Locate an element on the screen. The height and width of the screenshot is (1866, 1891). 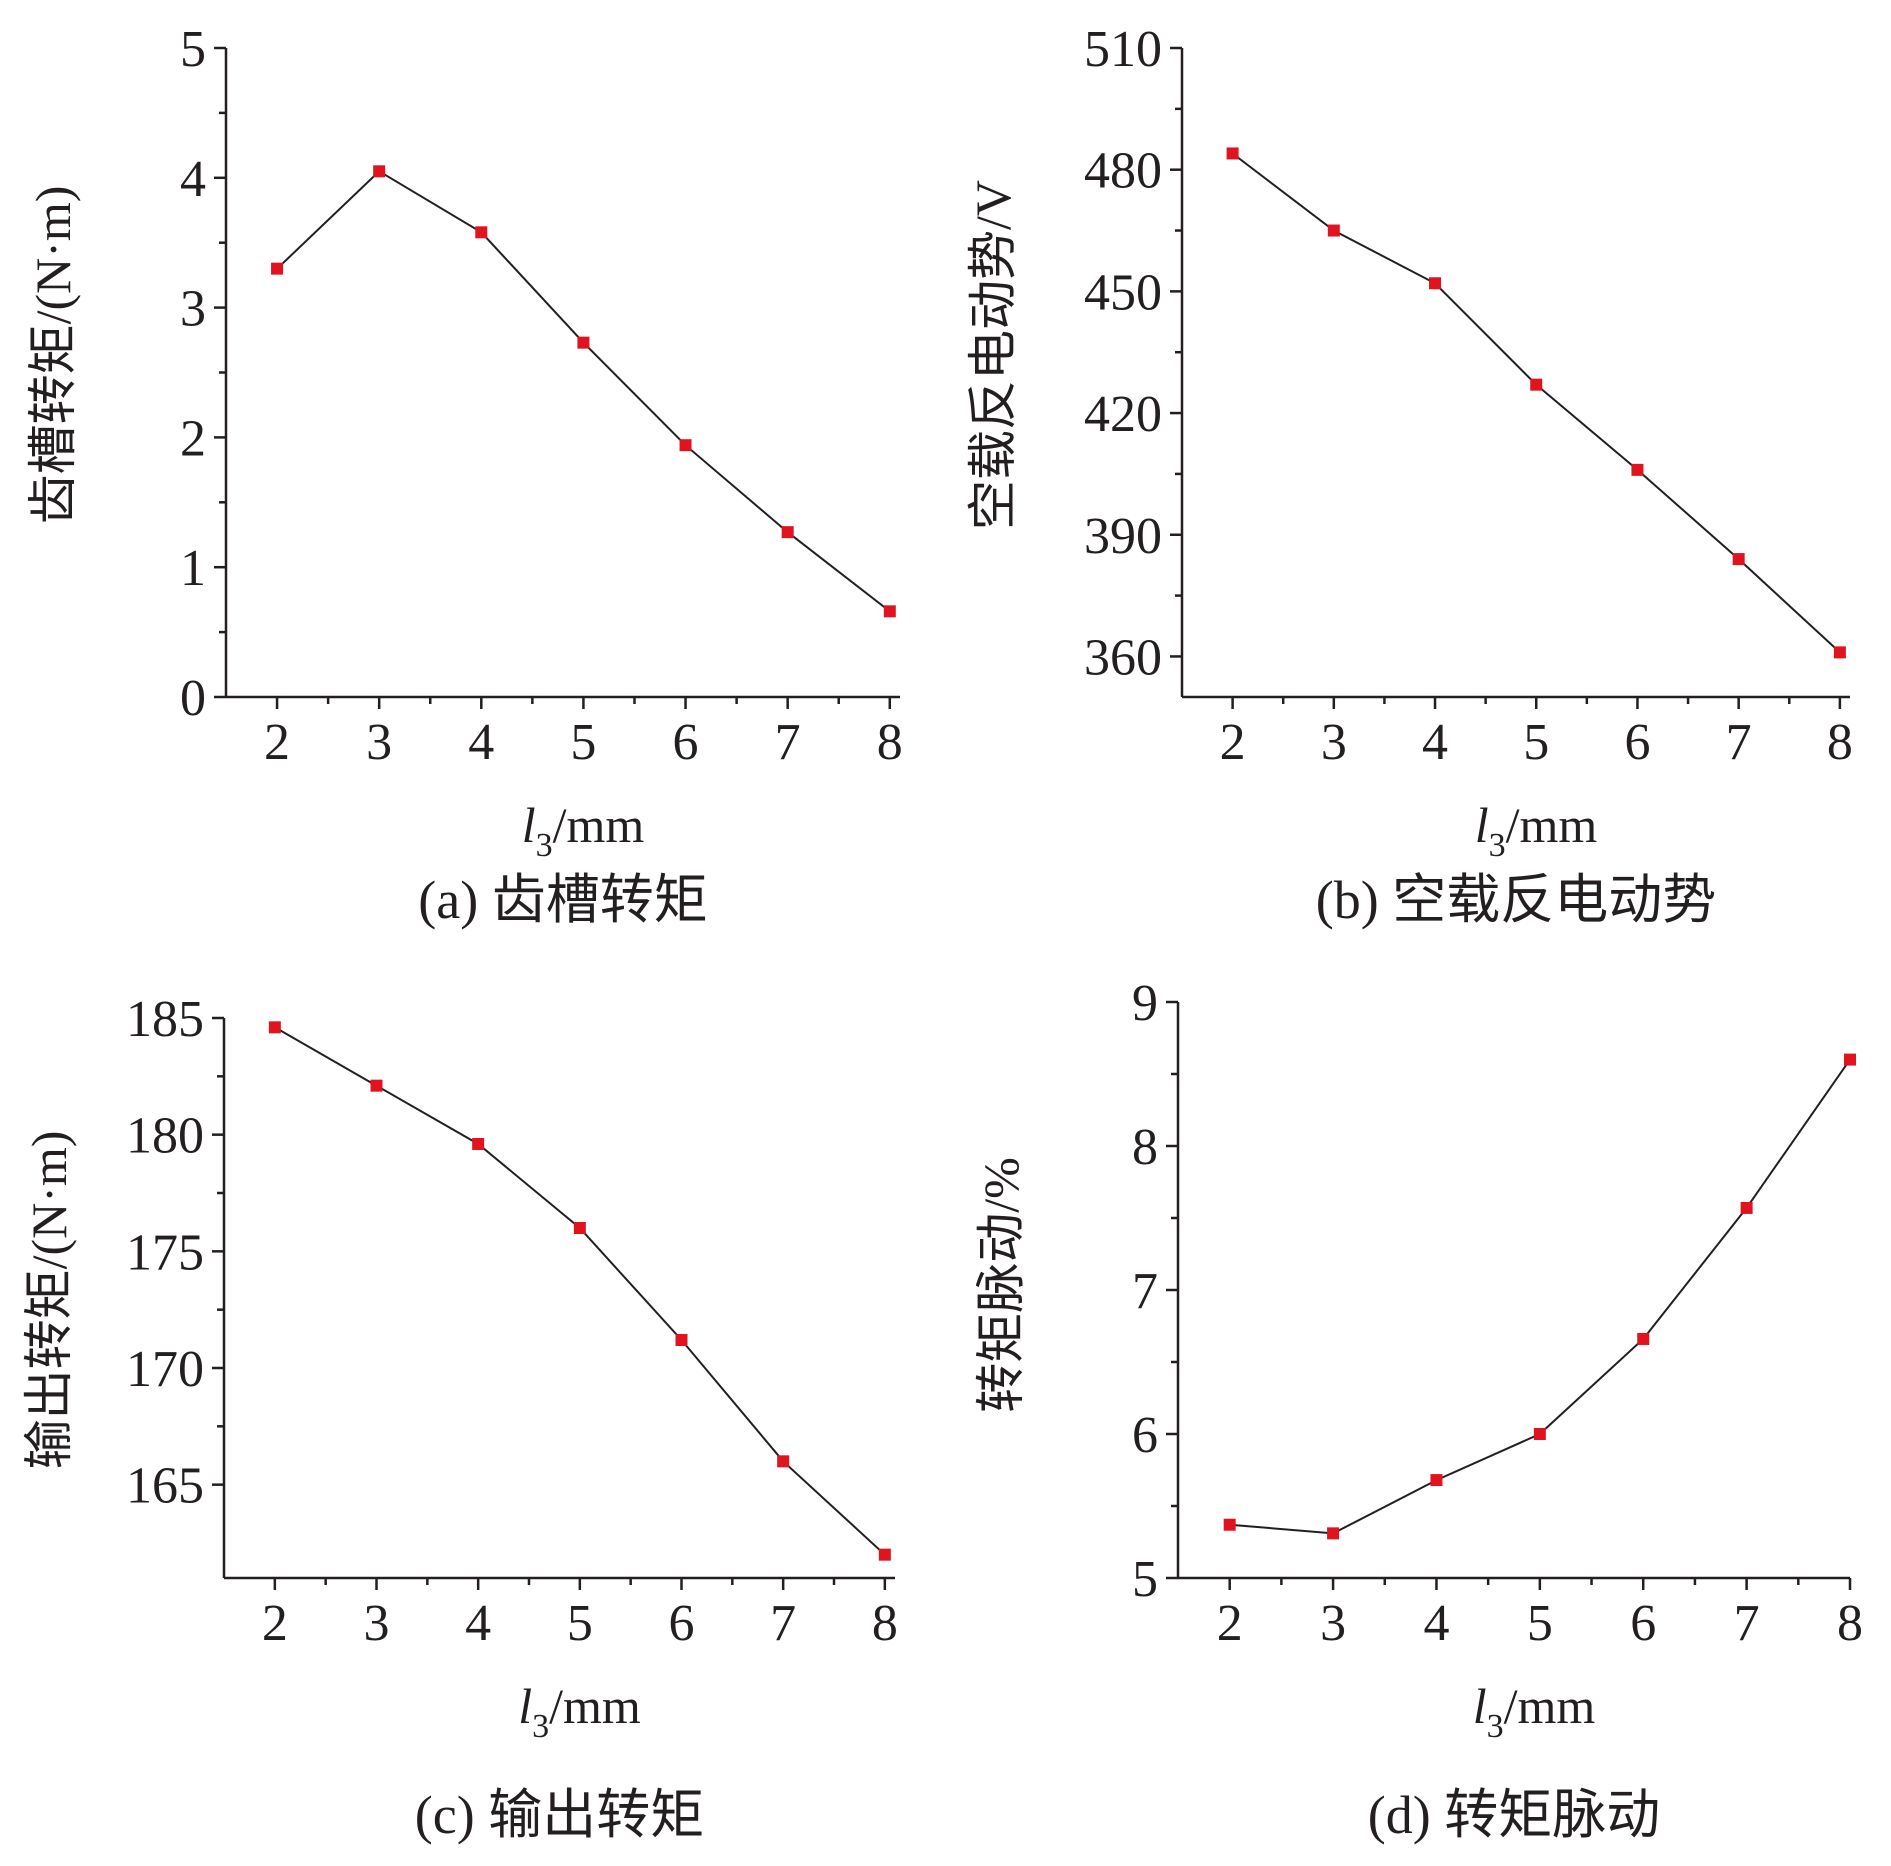
y-tick-label-c: 170 is located at coordinates (165, 1369).